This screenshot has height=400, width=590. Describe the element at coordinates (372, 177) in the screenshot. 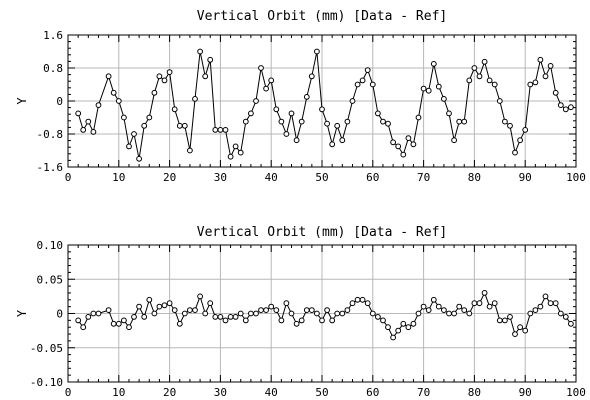

I see `x-tick-label: 60` at that location.